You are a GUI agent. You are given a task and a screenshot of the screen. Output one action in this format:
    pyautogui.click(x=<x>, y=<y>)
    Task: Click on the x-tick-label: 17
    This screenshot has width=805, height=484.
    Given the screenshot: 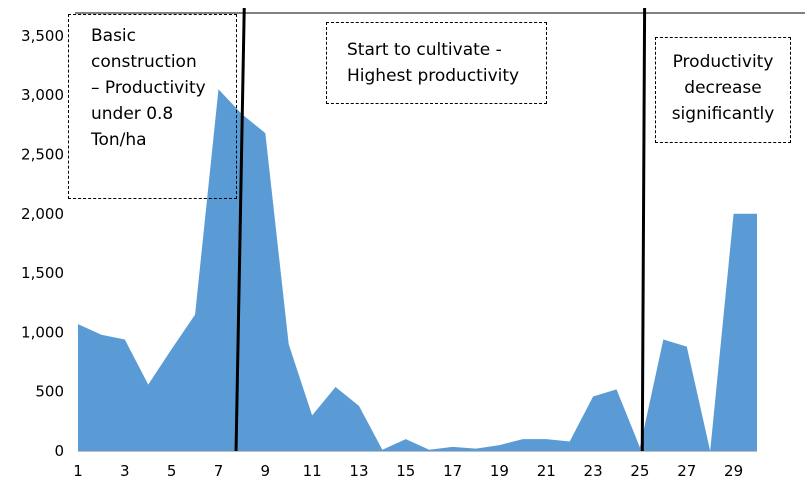 What is the action you would take?
    pyautogui.click(x=452, y=471)
    